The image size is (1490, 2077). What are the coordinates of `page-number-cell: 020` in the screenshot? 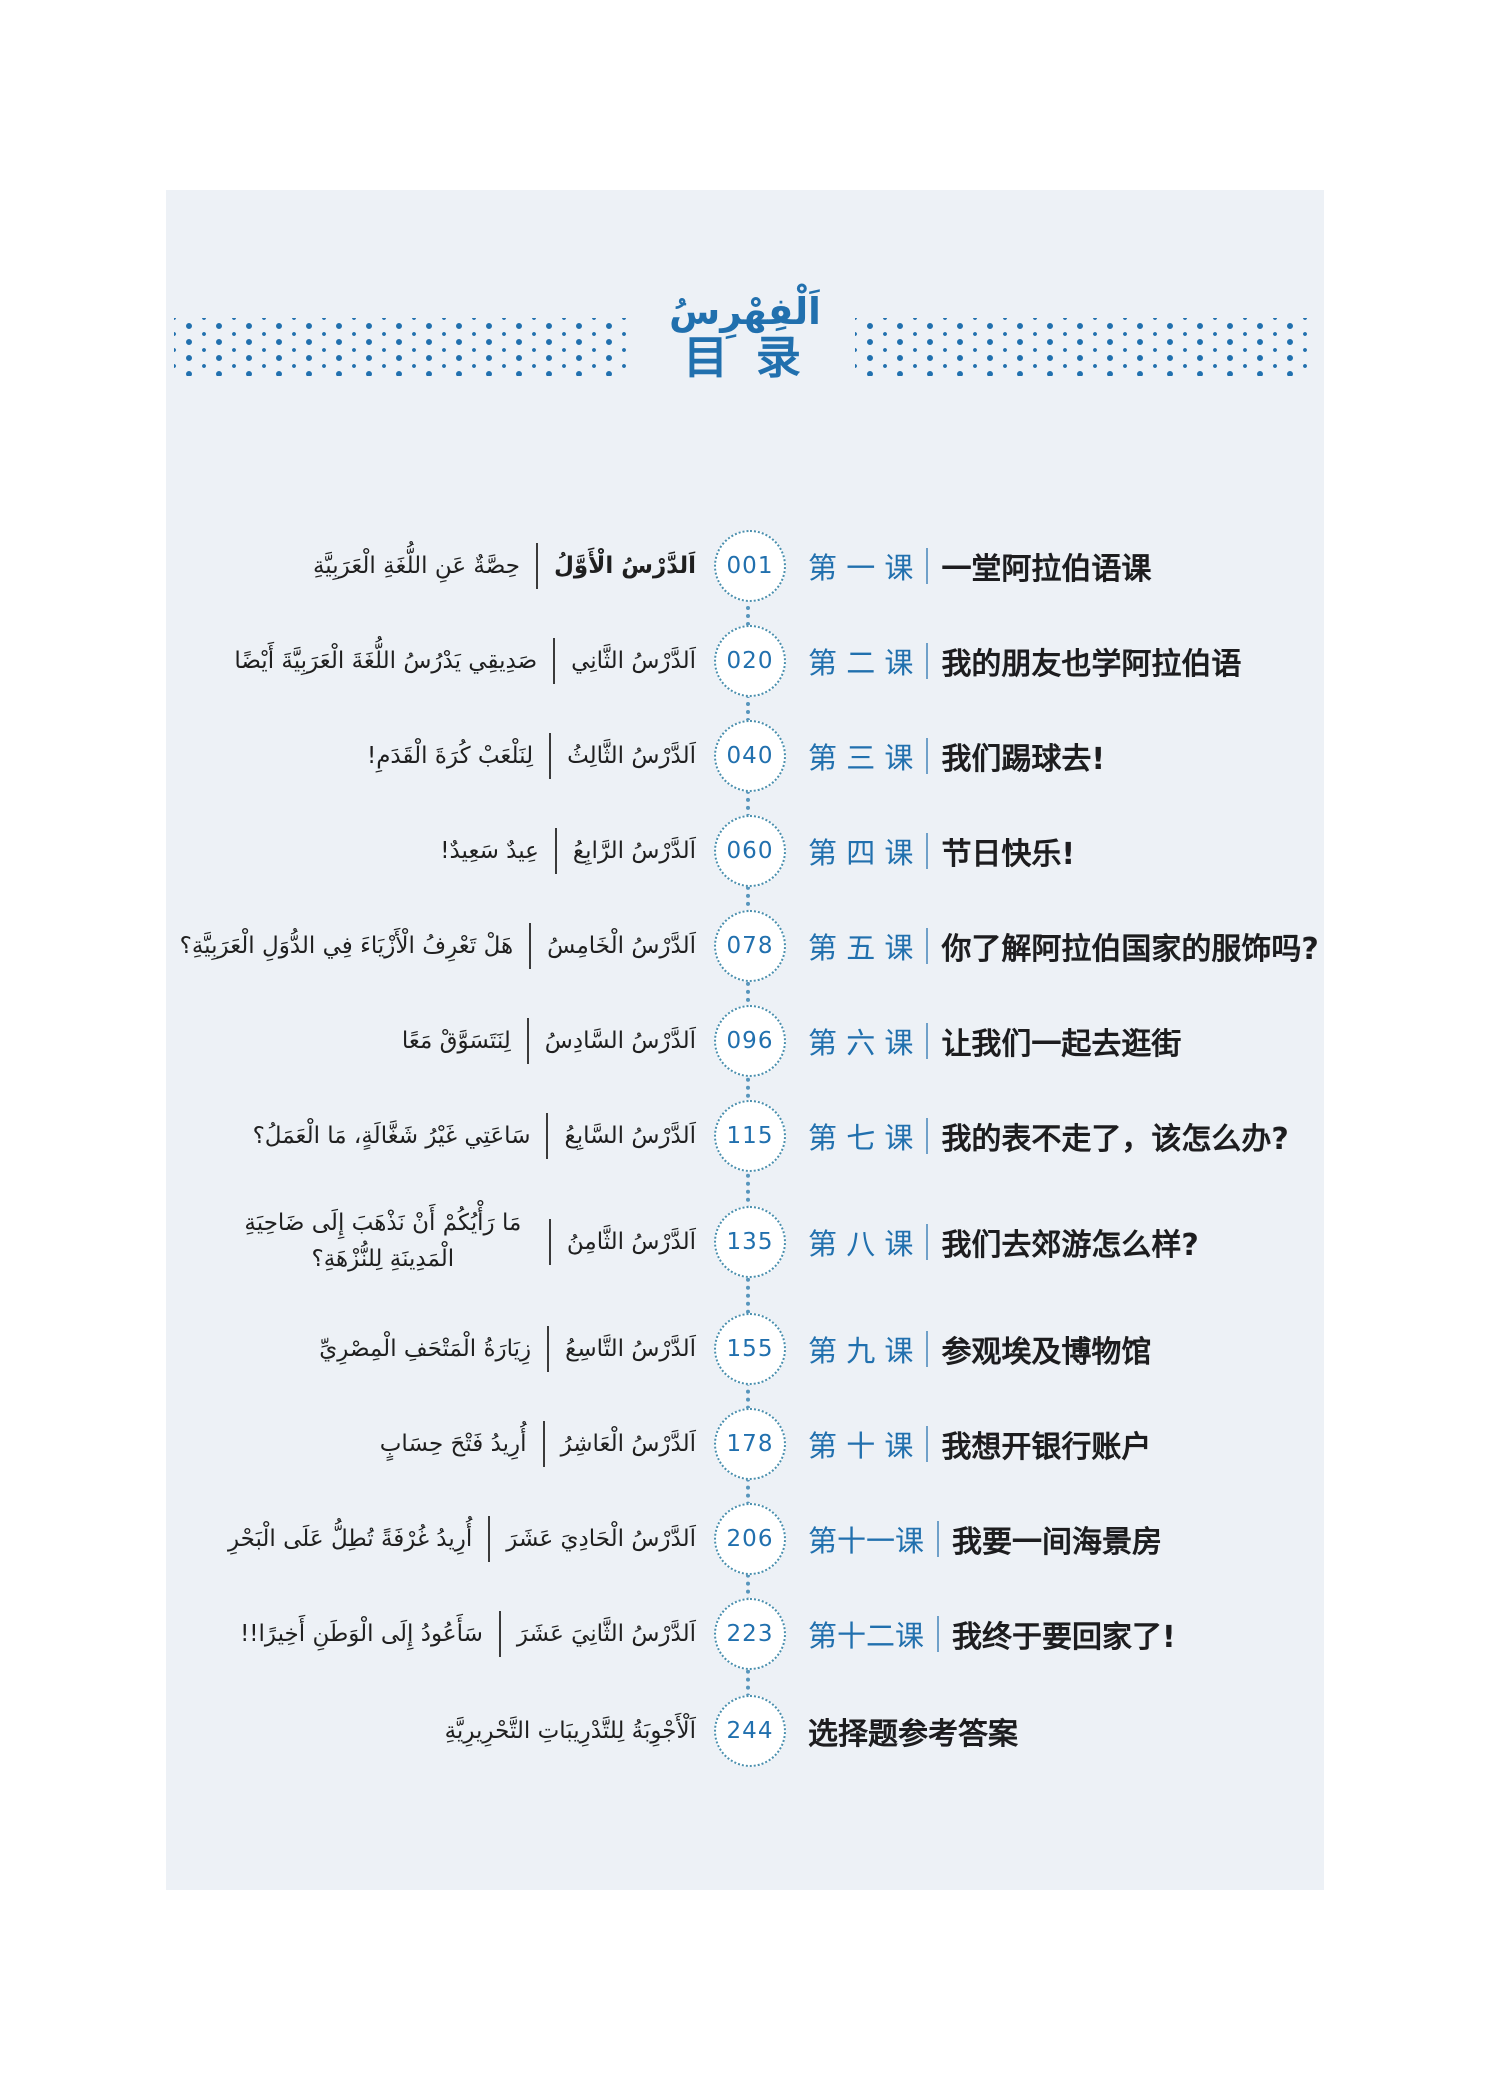 It's located at (750, 660).